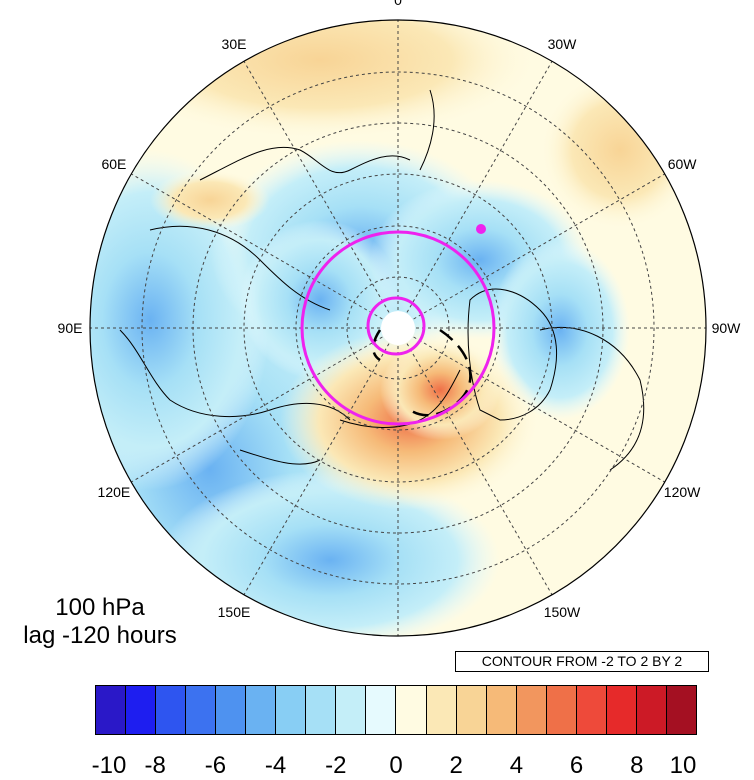  Describe the element at coordinates (109, 765) in the screenshot. I see `colorbar-tick-label: -10` at that location.